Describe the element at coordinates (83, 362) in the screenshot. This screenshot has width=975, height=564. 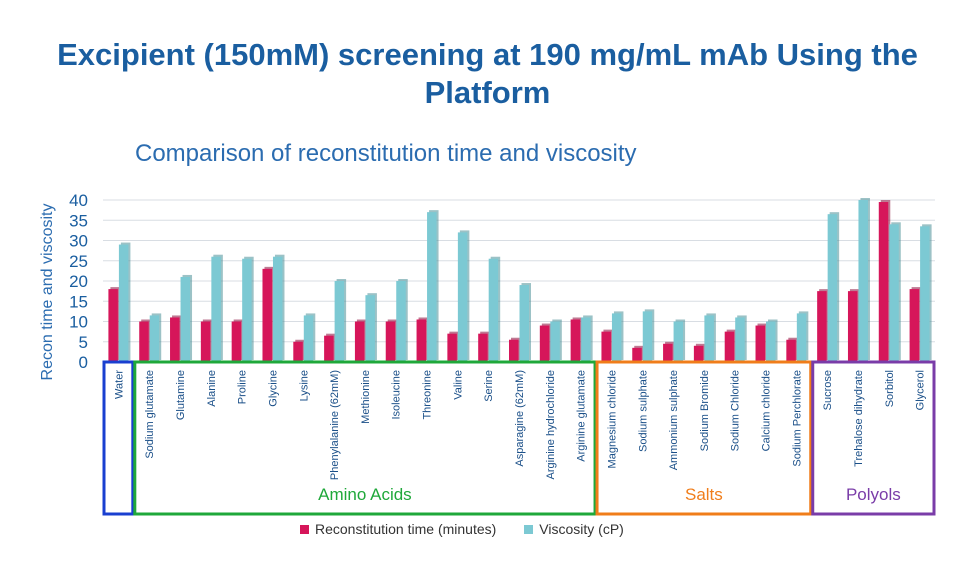
I see `y-tick-label: 0` at that location.